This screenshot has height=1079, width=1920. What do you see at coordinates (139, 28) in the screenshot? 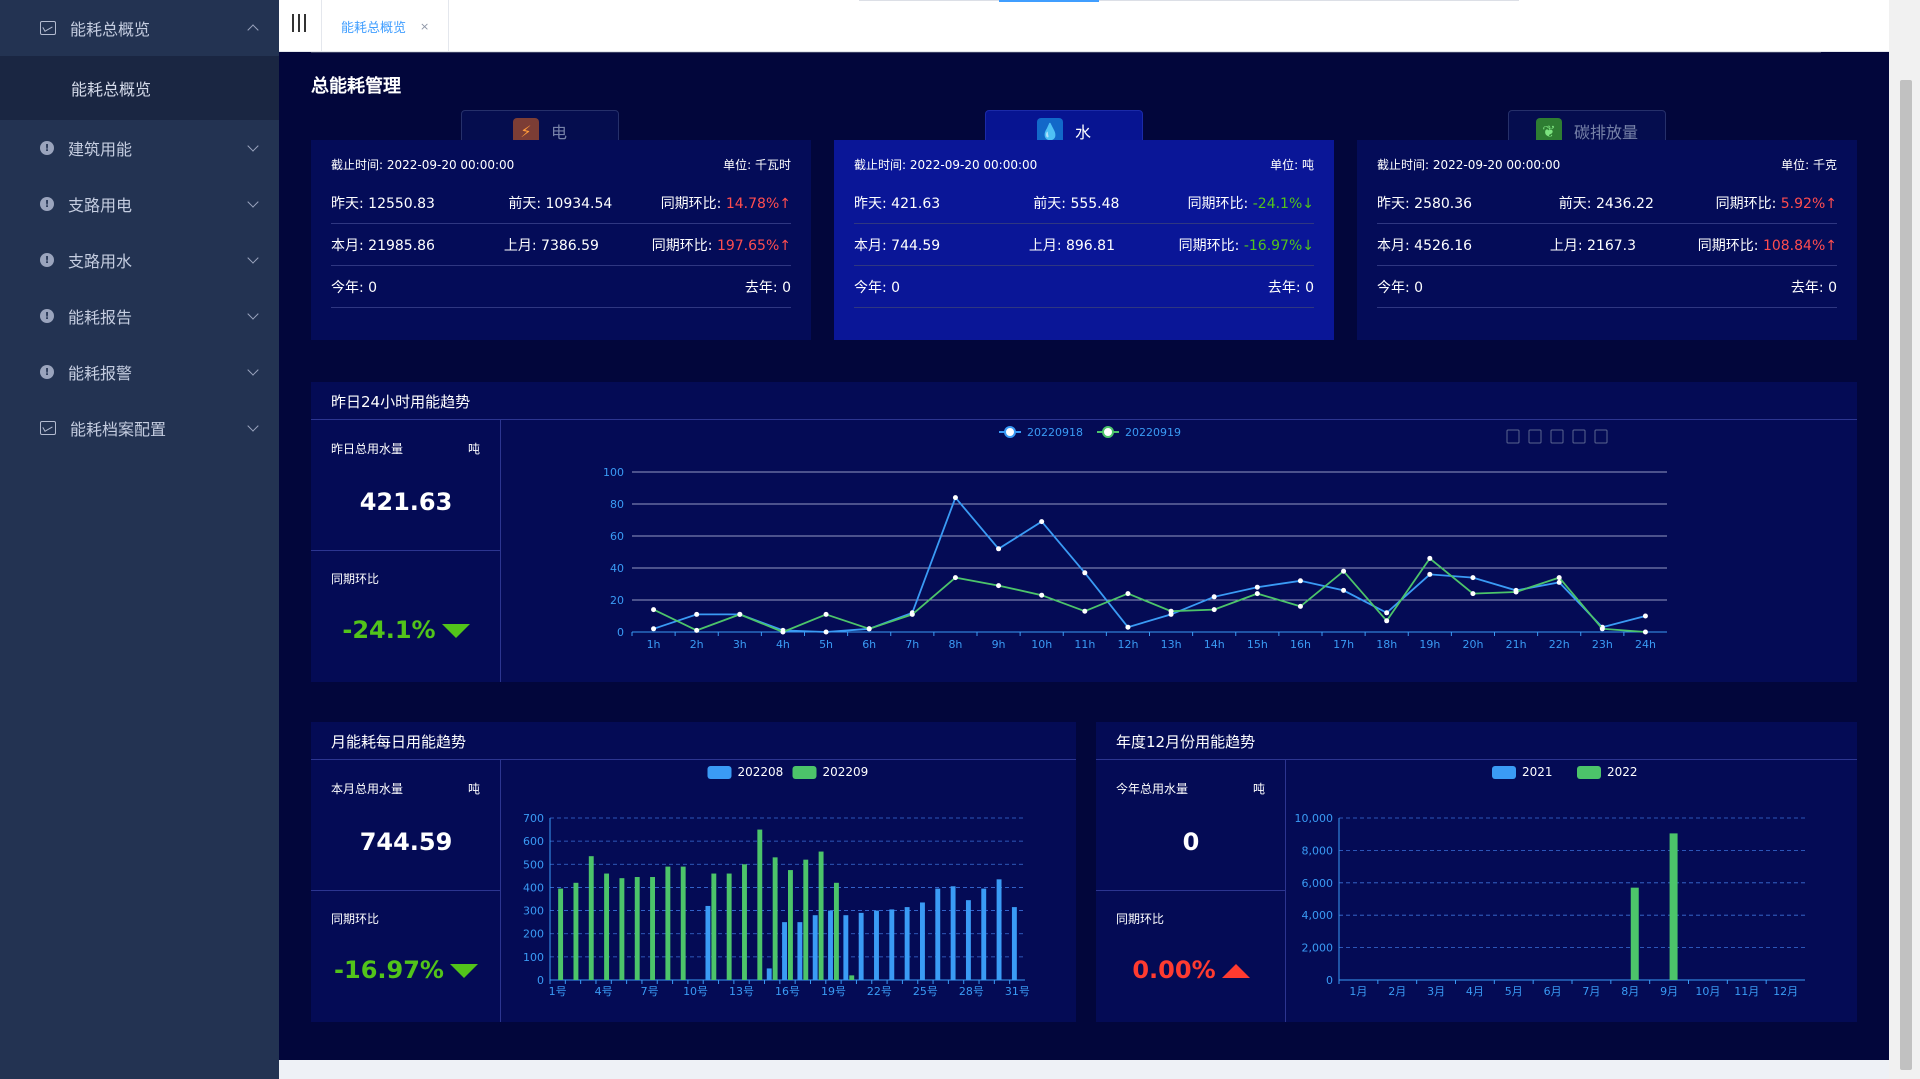
I see `menu-overview: 能耗总概览` at bounding box center [139, 28].